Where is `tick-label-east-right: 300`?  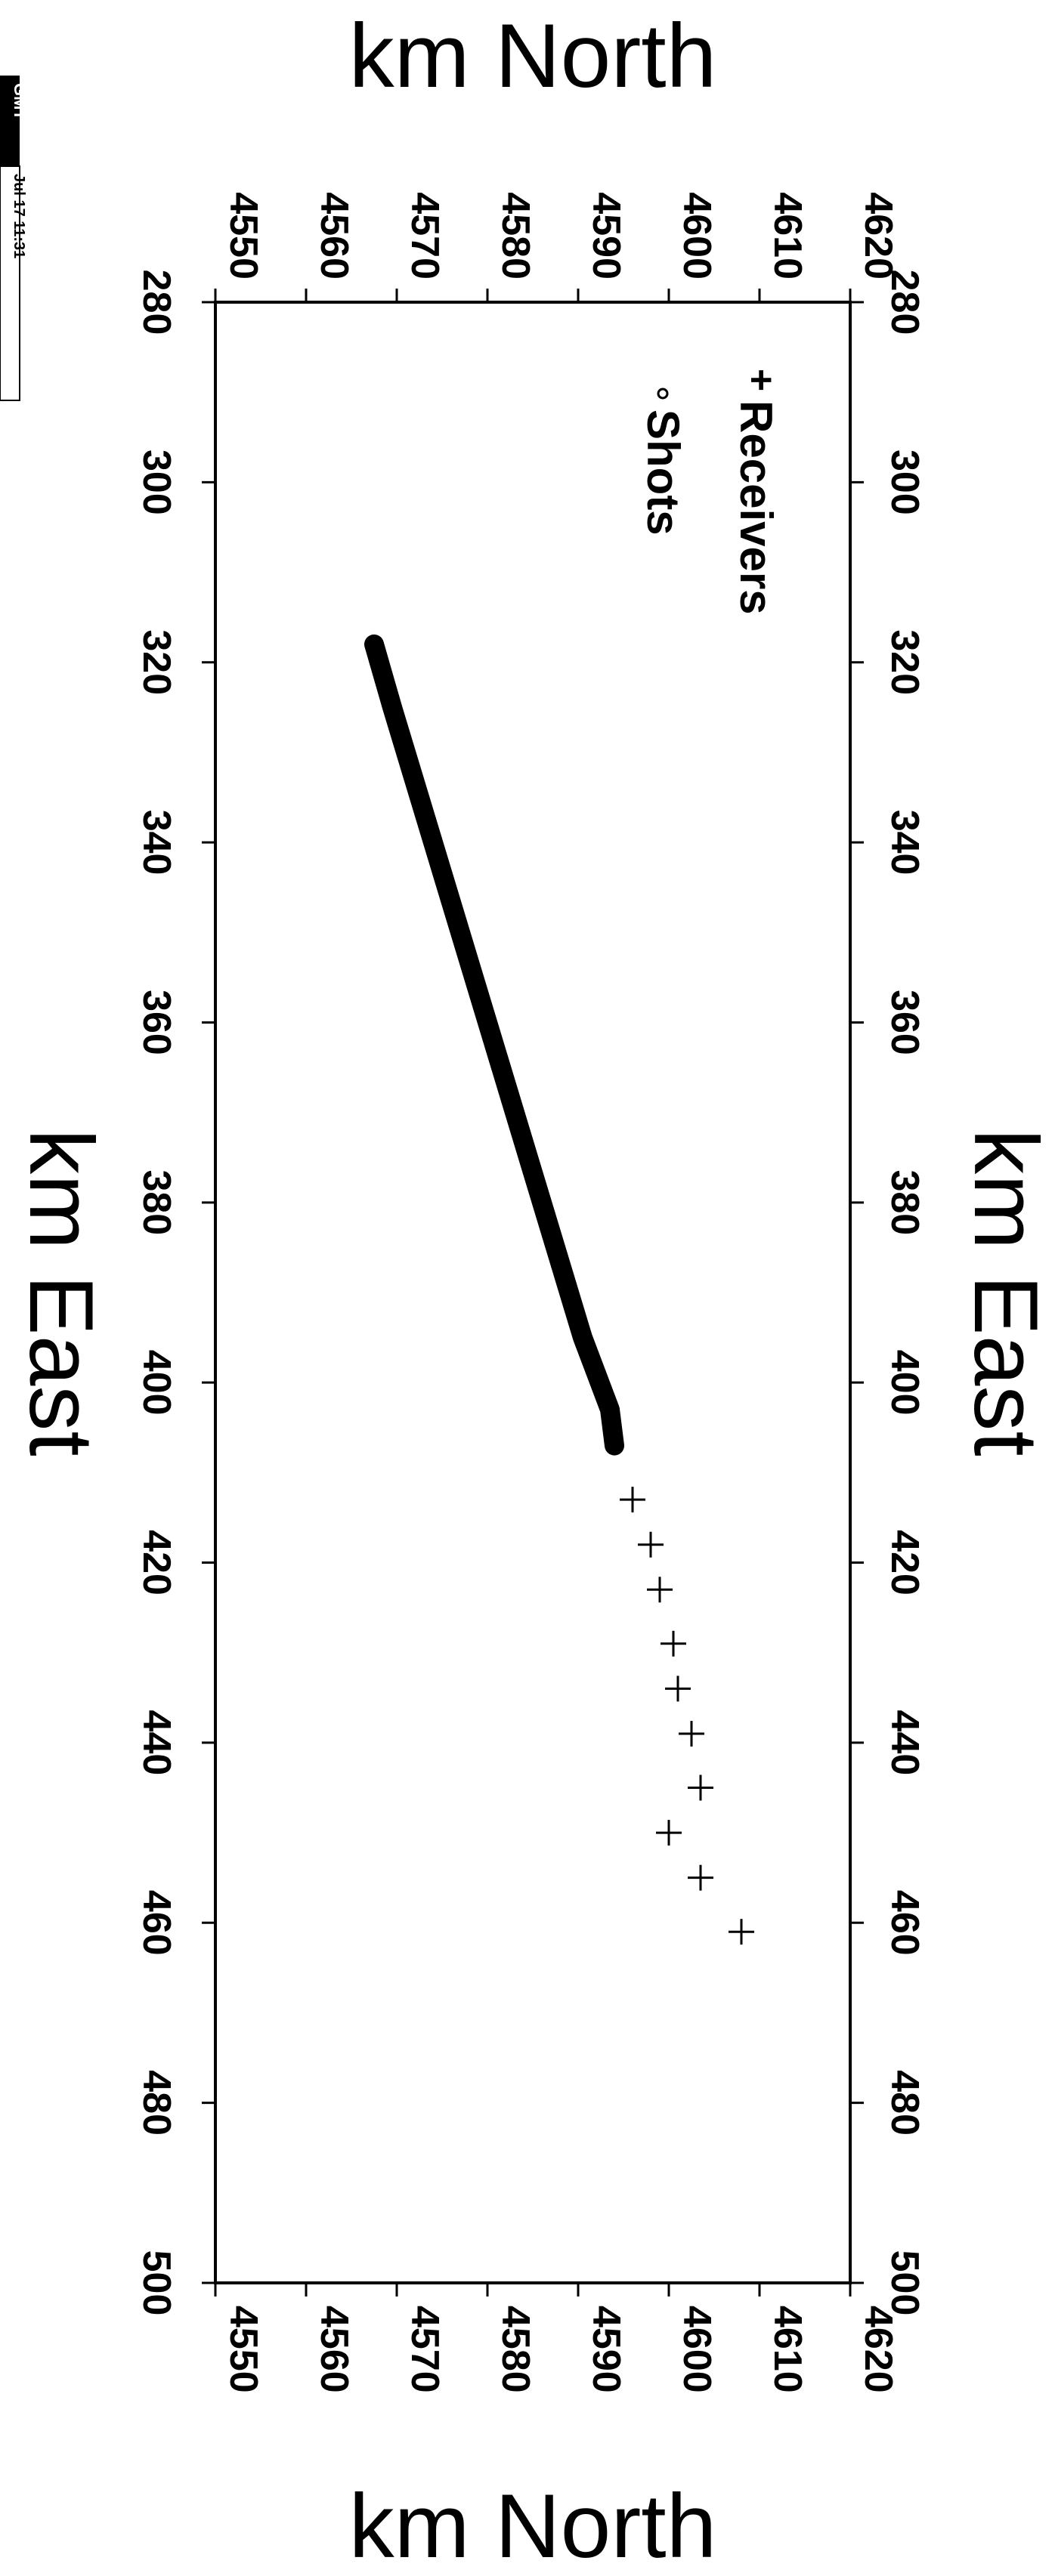
tick-label-east-right: 300 is located at coordinates (905, 482).